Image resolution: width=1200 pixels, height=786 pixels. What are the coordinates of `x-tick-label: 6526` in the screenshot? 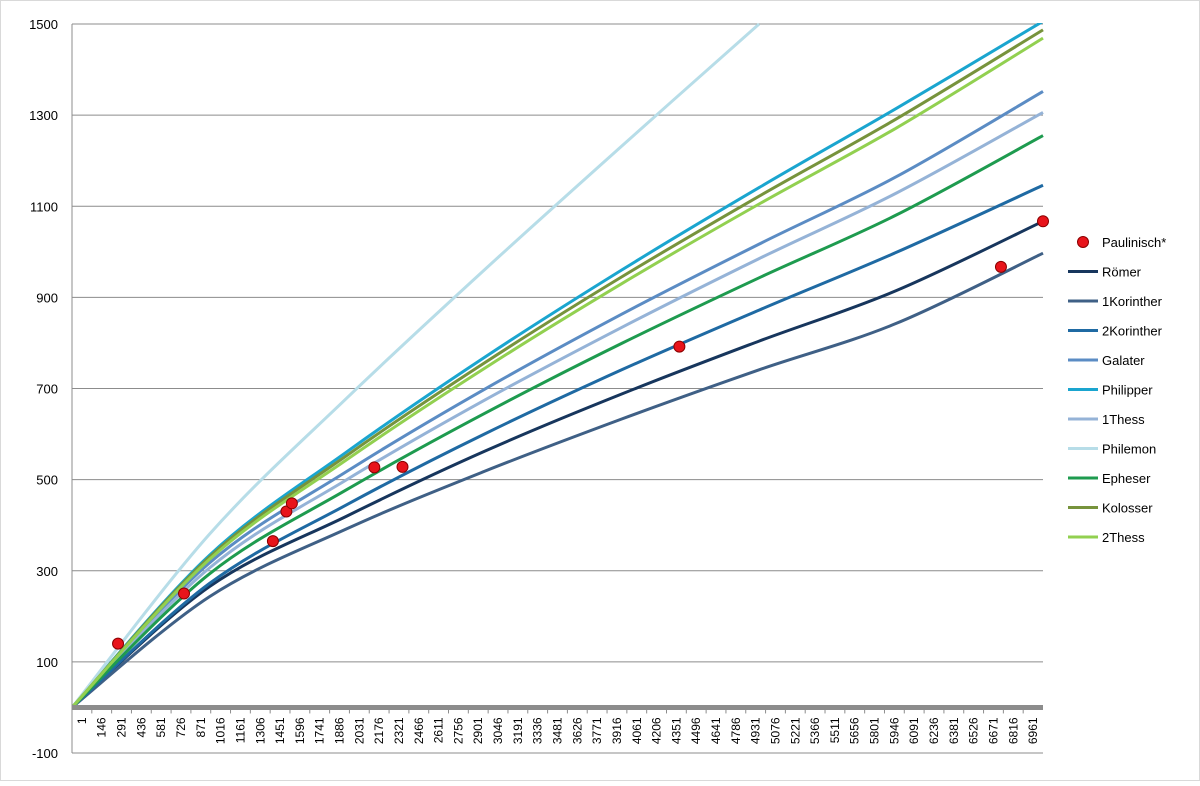 It's located at (974, 730).